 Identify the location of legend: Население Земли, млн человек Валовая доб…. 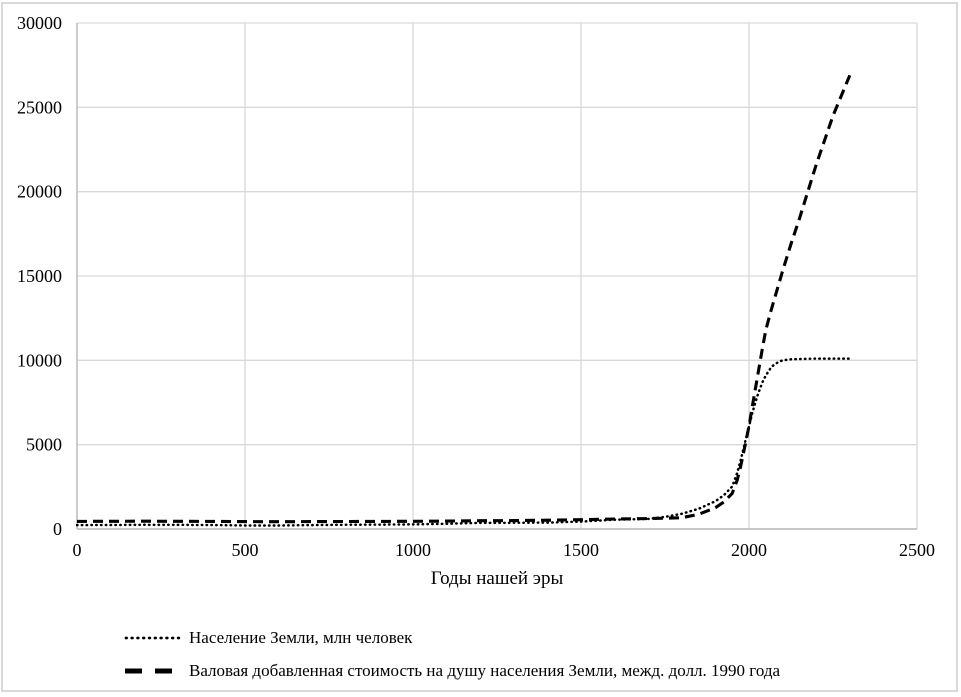
(452, 660).